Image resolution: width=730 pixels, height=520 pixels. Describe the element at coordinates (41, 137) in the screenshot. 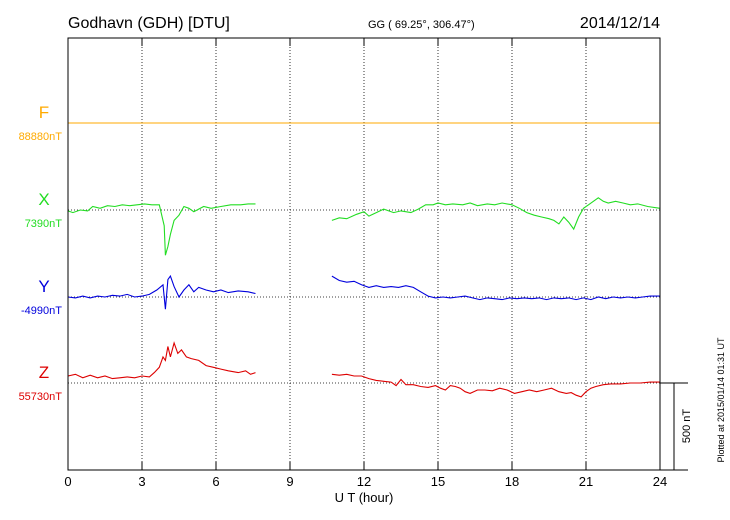

I see `series-baseline-f: 88880nT` at that location.